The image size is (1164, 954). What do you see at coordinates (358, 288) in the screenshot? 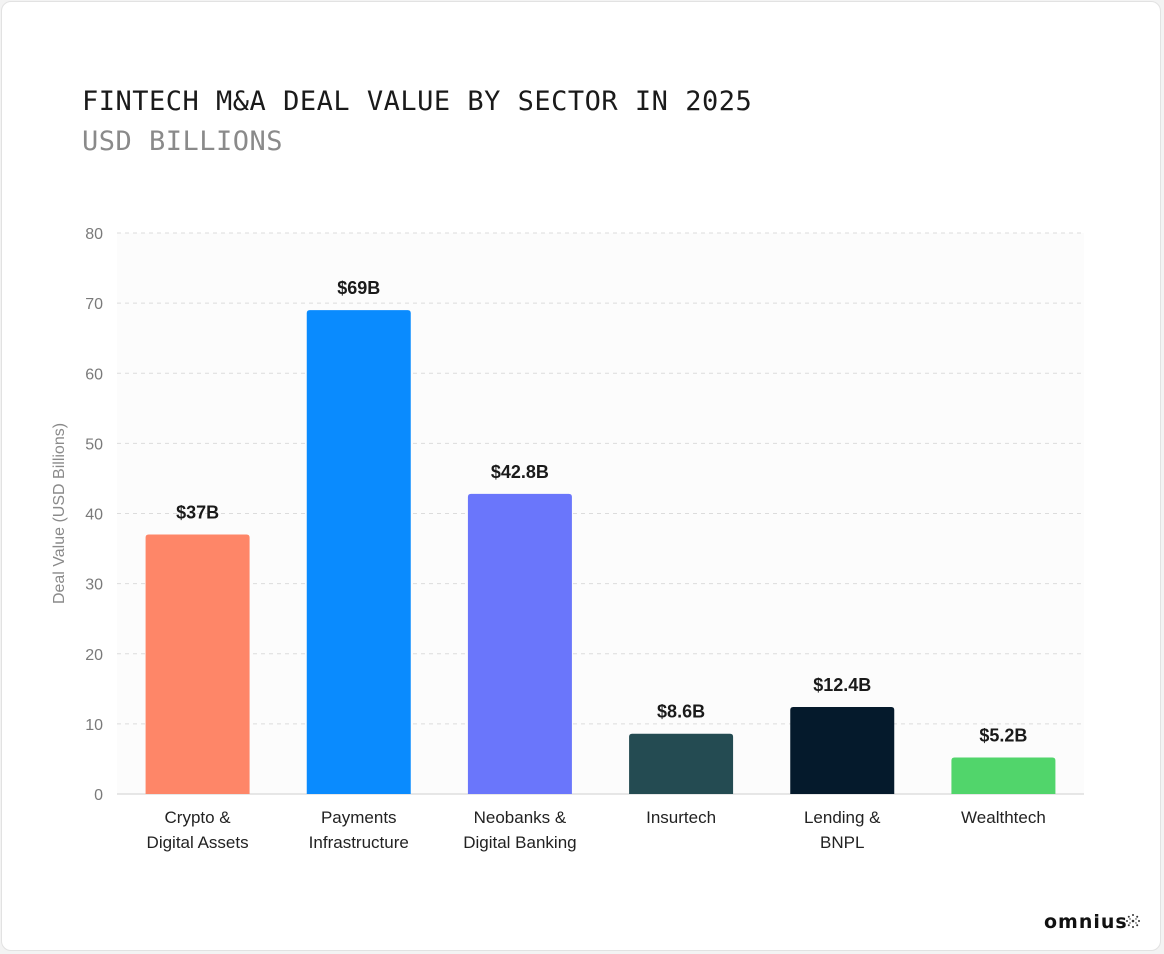
I see `data-label: $69B` at bounding box center [358, 288].